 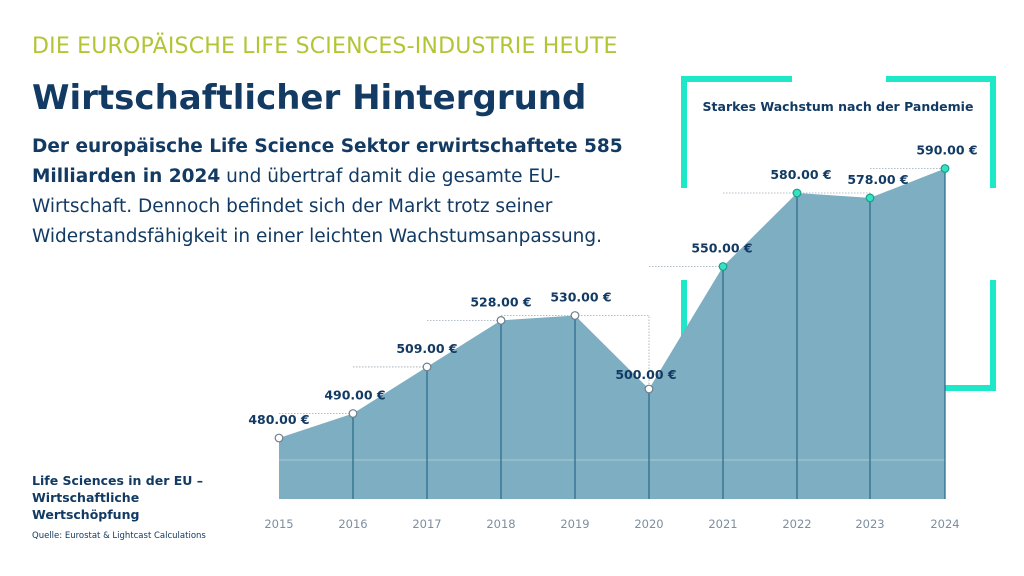 I want to click on data-label: 580.00 €, so click(x=800, y=174).